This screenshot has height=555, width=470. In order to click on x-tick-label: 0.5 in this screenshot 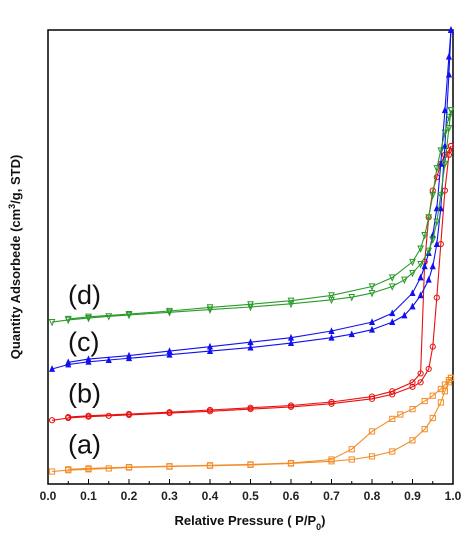, I will do `click(250, 496)`.